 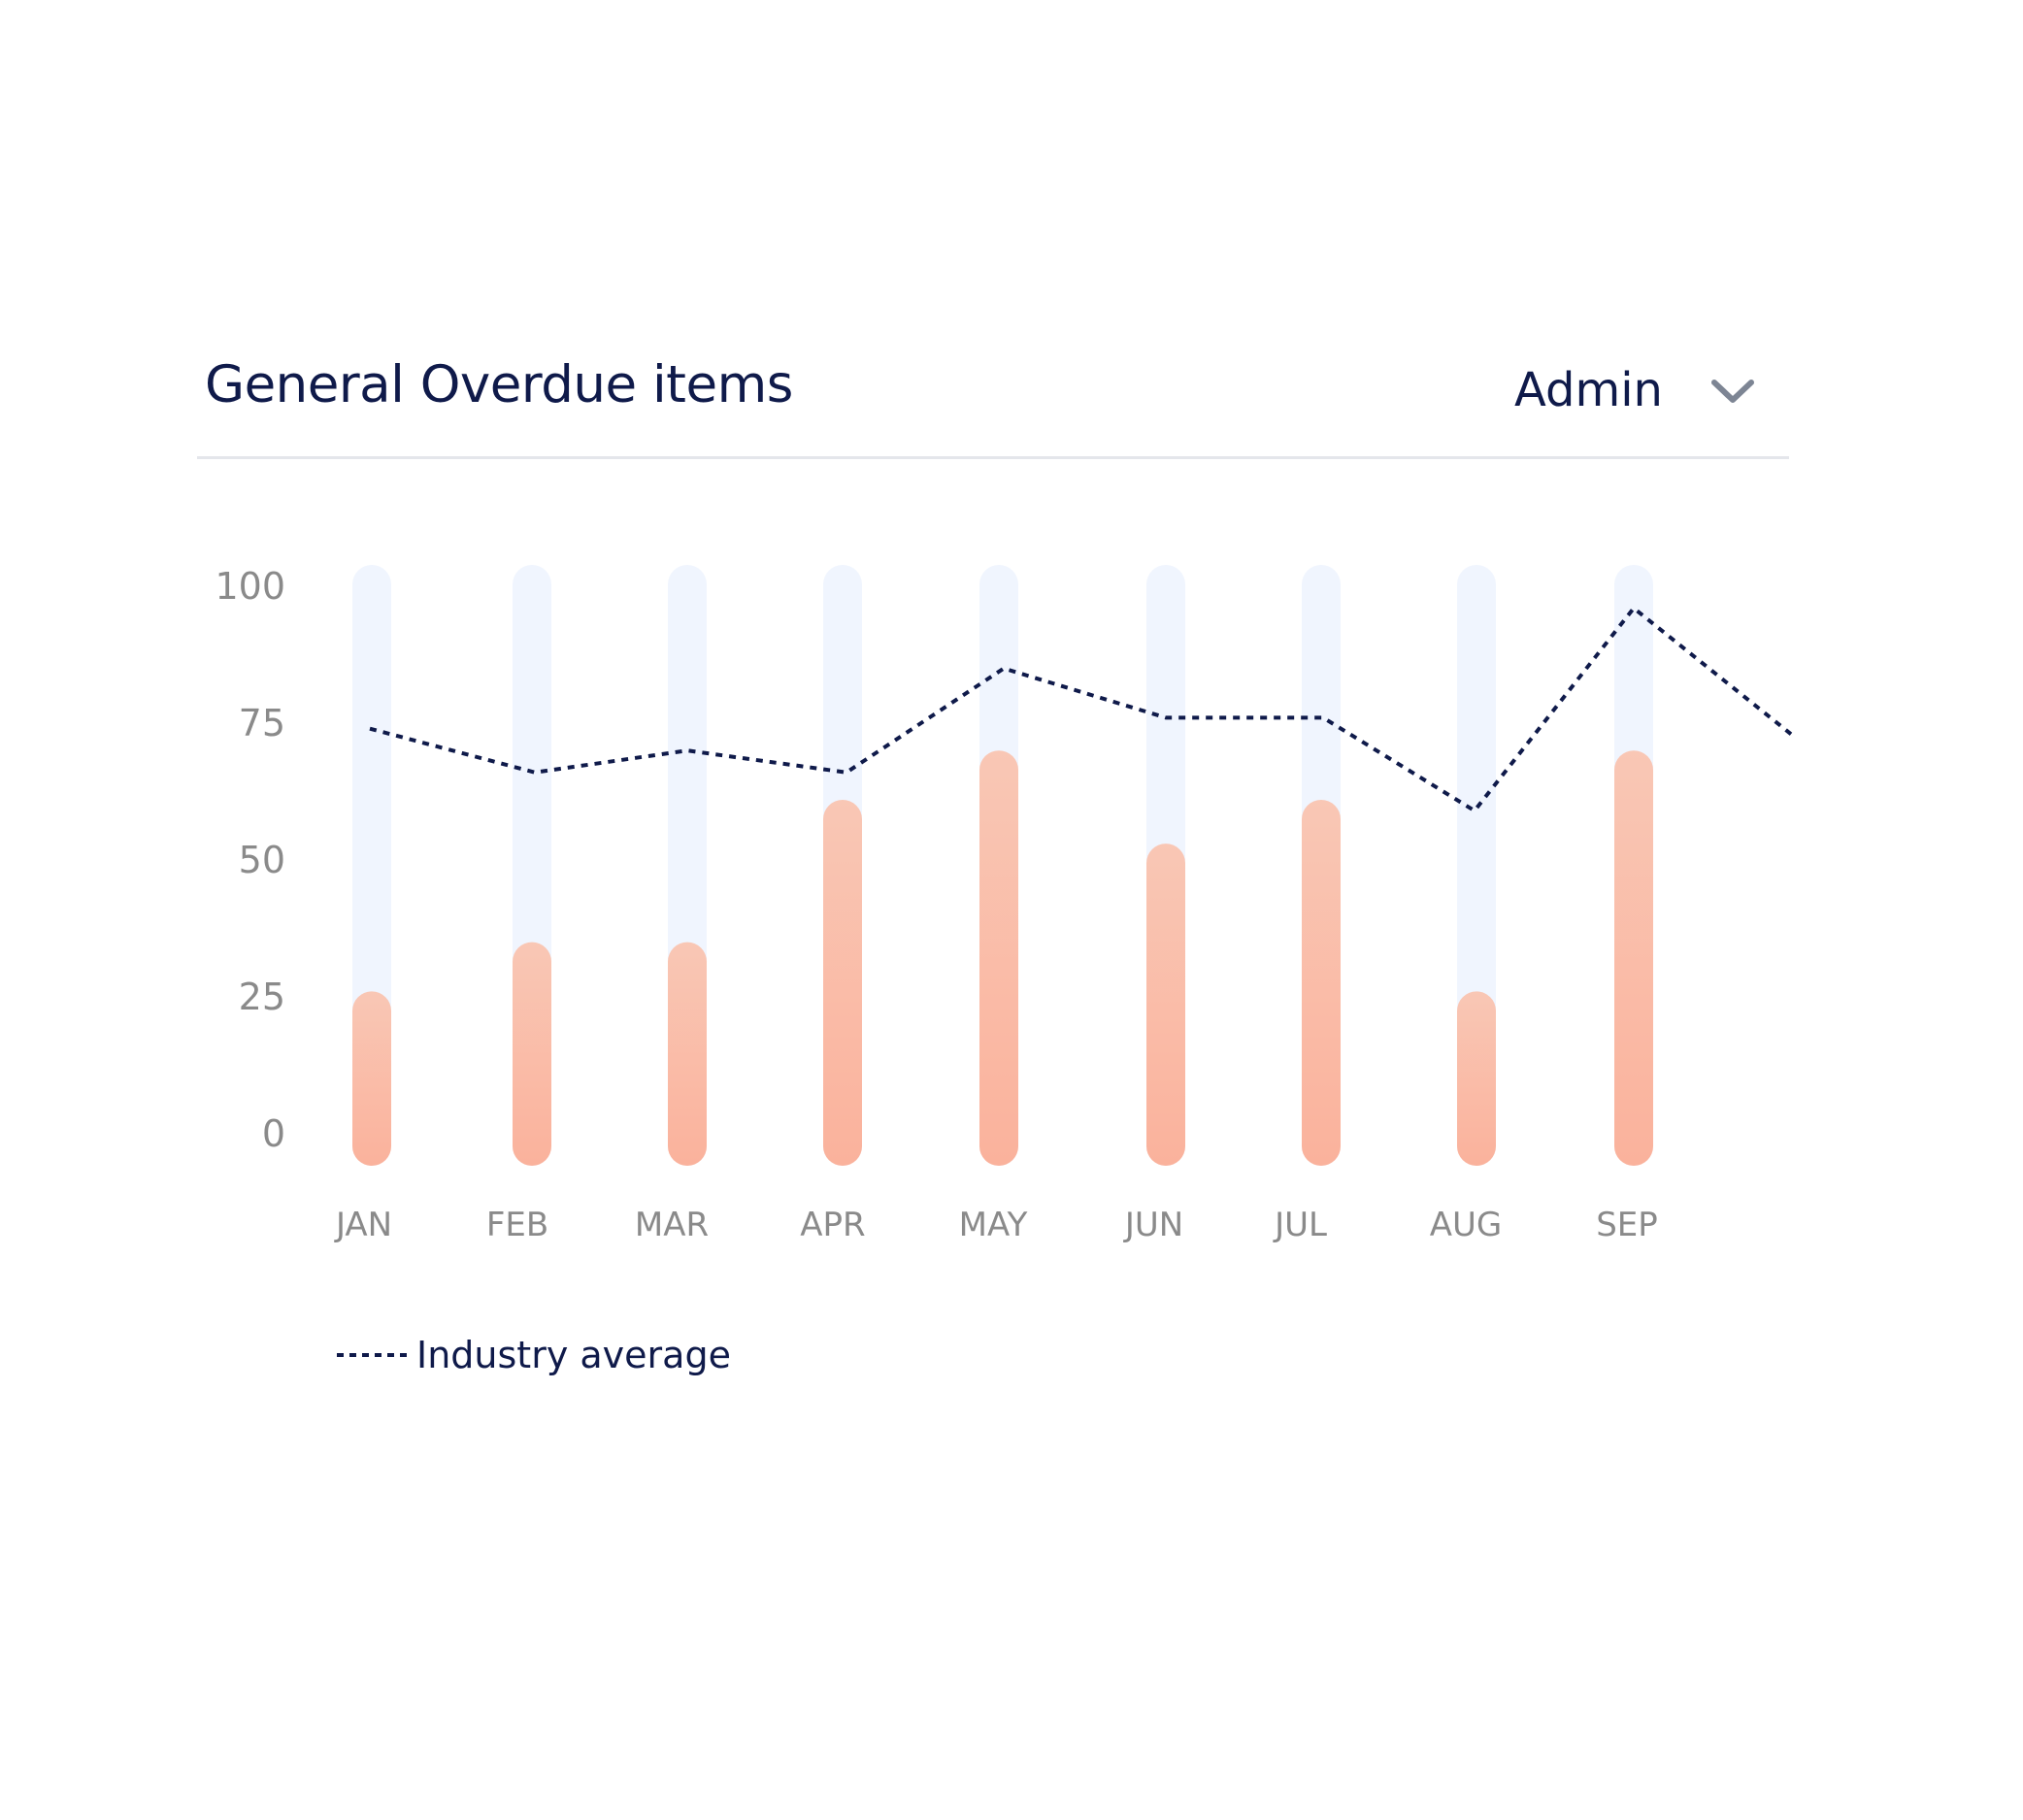 What do you see at coordinates (1633, 958) in the screenshot?
I see `bar-sep` at bounding box center [1633, 958].